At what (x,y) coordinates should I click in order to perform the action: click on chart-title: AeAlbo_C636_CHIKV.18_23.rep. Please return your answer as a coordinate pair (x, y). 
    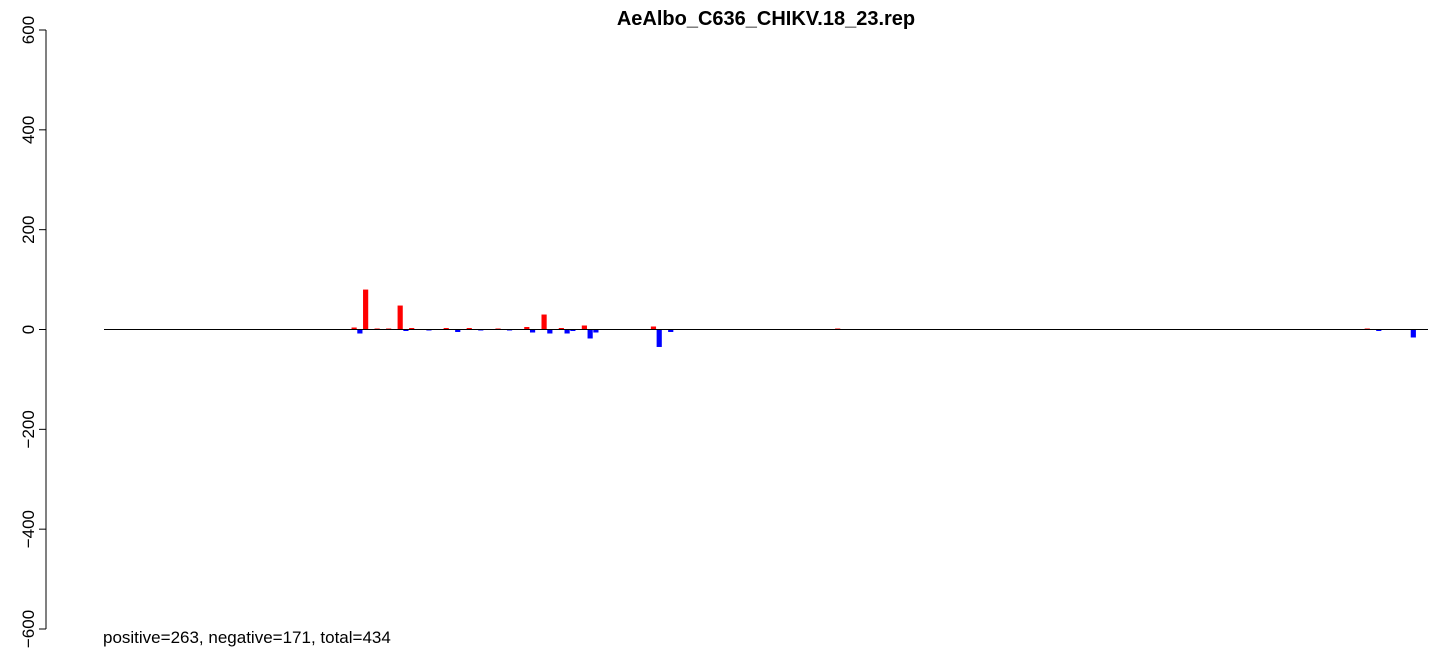
    Looking at the image, I should click on (766, 19).